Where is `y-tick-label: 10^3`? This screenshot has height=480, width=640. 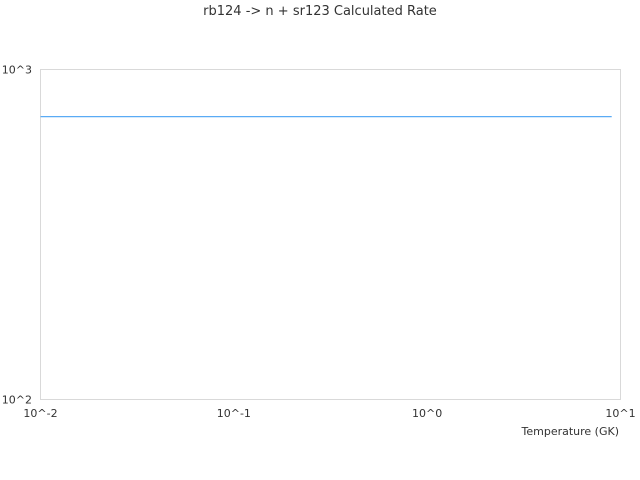
y-tick-label: 10^3 is located at coordinates (17, 70).